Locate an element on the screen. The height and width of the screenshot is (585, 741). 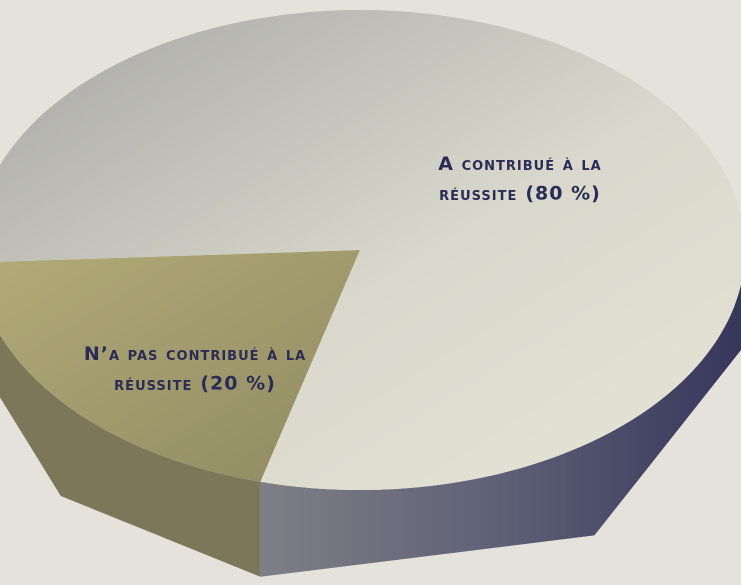
slice-label: N’a pas contribué à la réussite is located at coordinates (195, 369).